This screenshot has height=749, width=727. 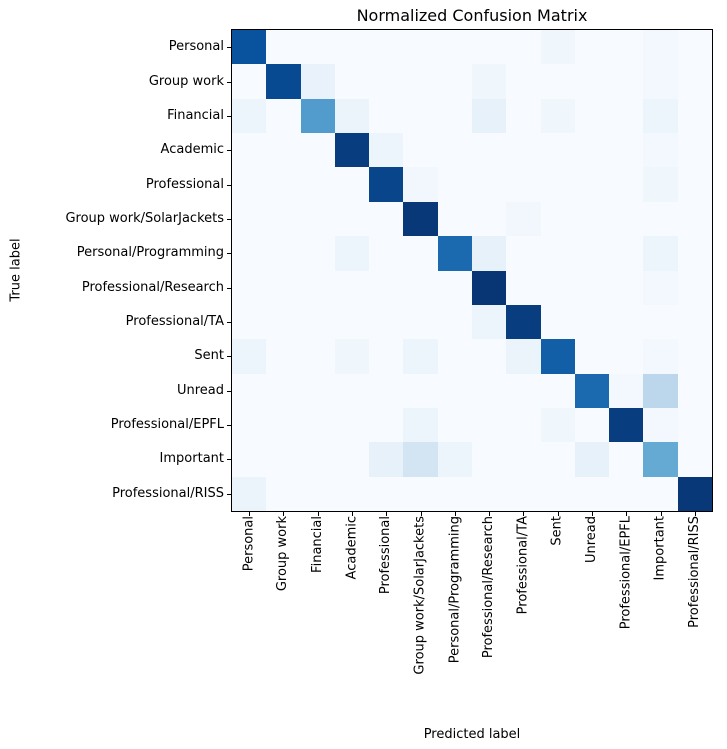 What do you see at coordinates (209, 356) in the screenshot?
I see `y-tick-label: Sent` at bounding box center [209, 356].